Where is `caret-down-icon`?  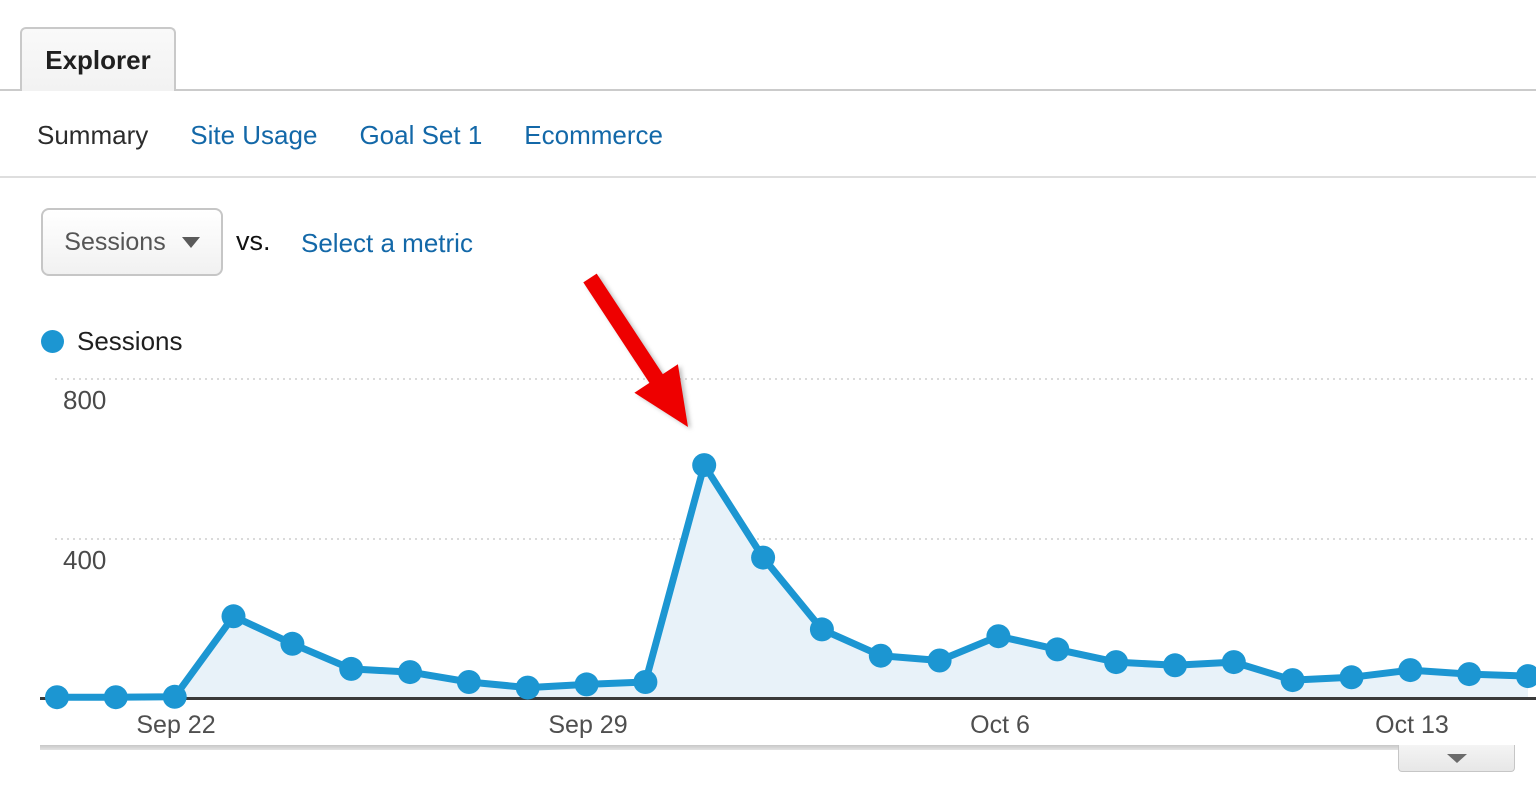
caret-down-icon is located at coordinates (190, 242).